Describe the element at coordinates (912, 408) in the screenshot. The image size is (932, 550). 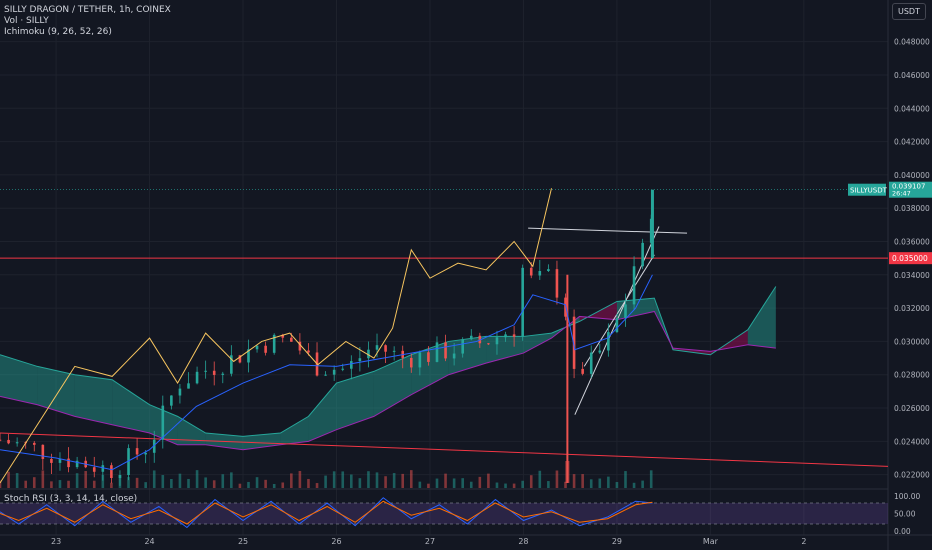
I see `y-tick-label: 0.026000` at that location.